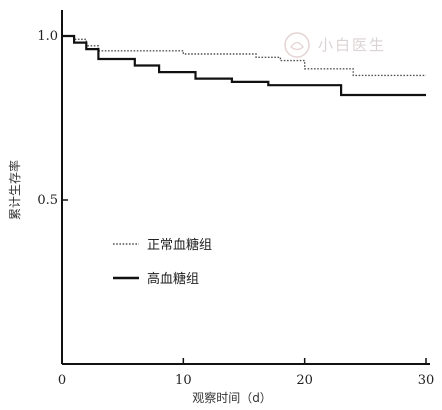 This screenshot has width=442, height=410. What do you see at coordinates (14, 190) in the screenshot?
I see `y-axis-label: 累计生存率` at bounding box center [14, 190].